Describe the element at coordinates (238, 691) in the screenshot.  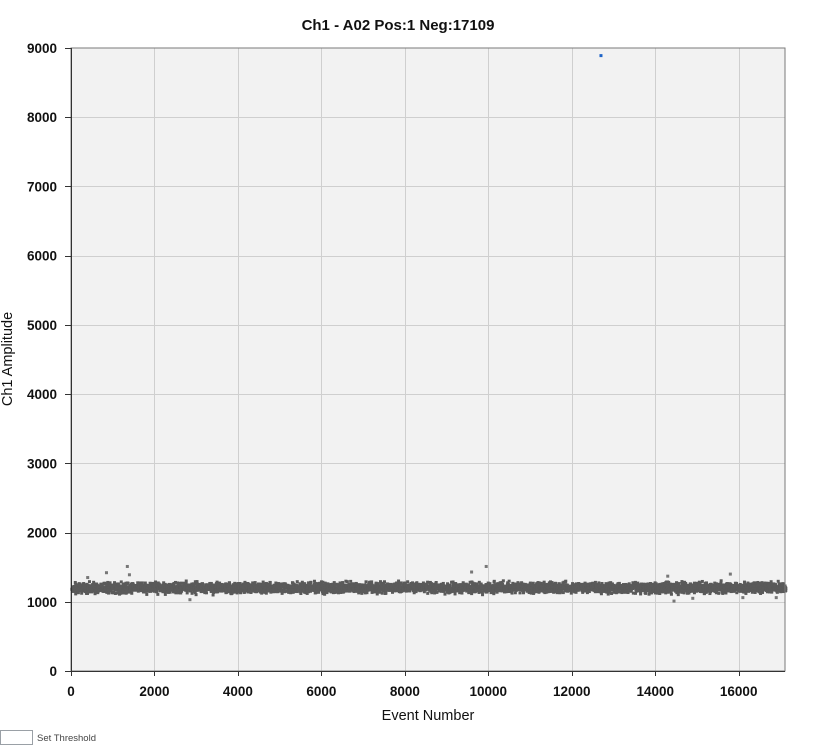
I see `x-tick-label: 4000` at that location.